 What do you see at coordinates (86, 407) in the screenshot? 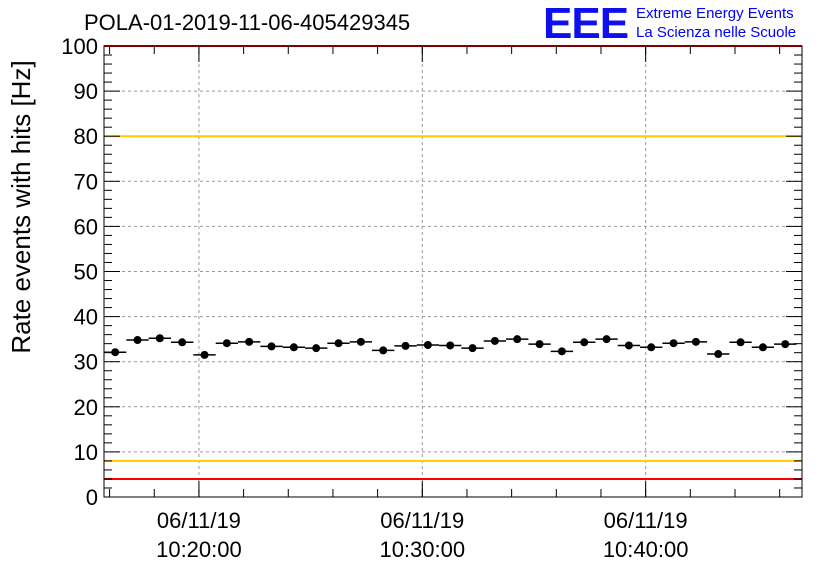
I see `y-tick-label: 20` at bounding box center [86, 407].